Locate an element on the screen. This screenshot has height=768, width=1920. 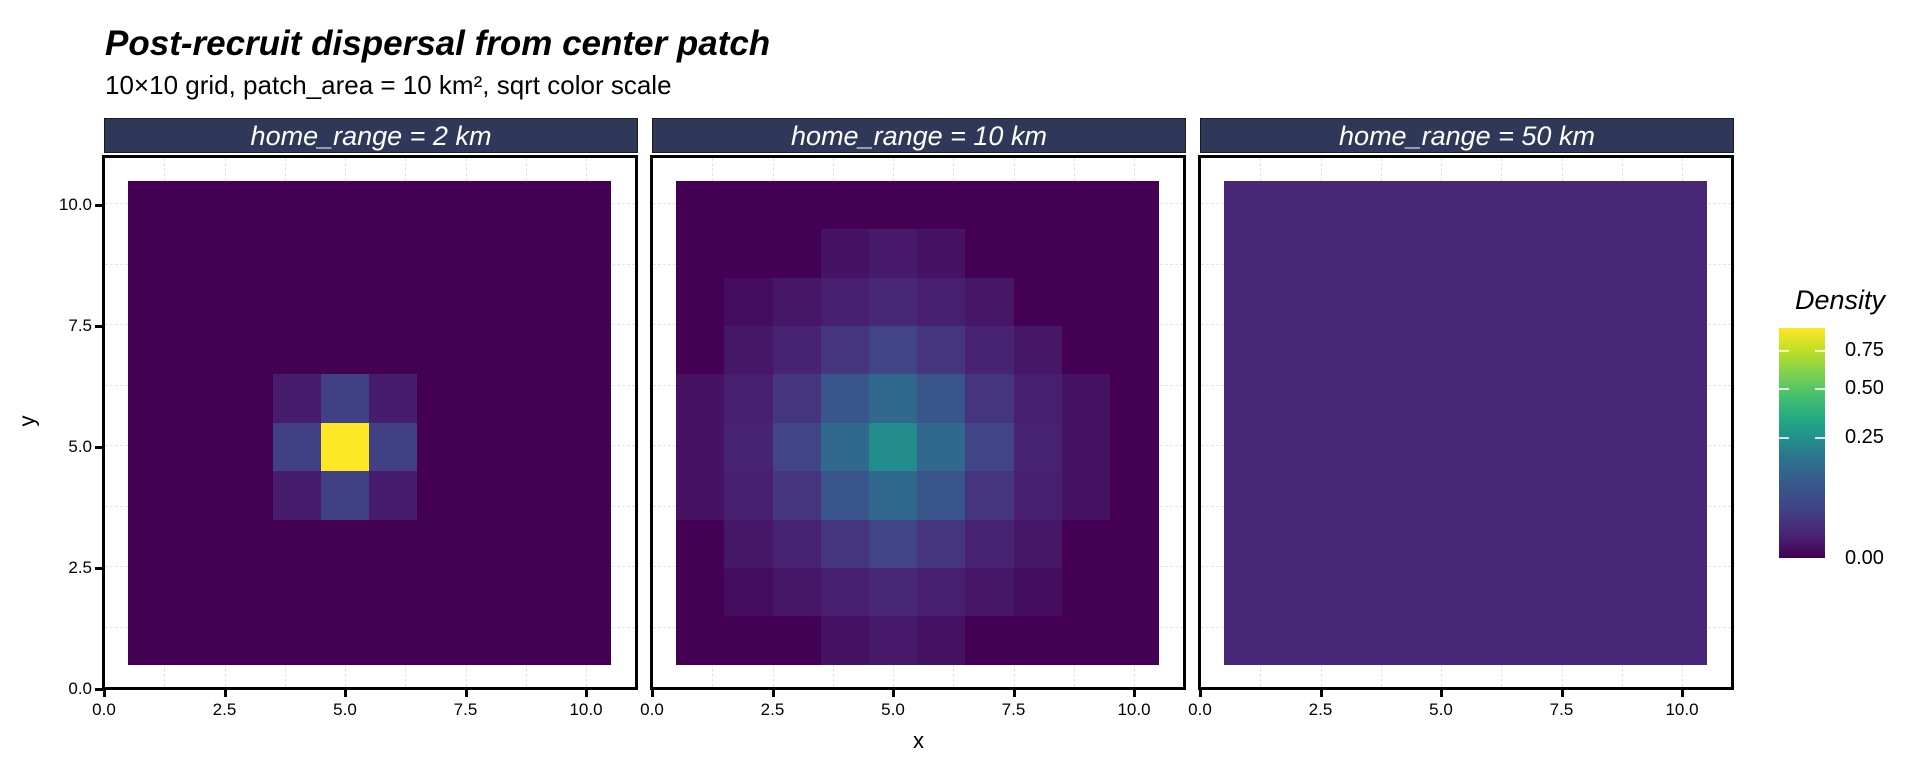
x-tick-label: 7.5 is located at coordinates (1013, 709).